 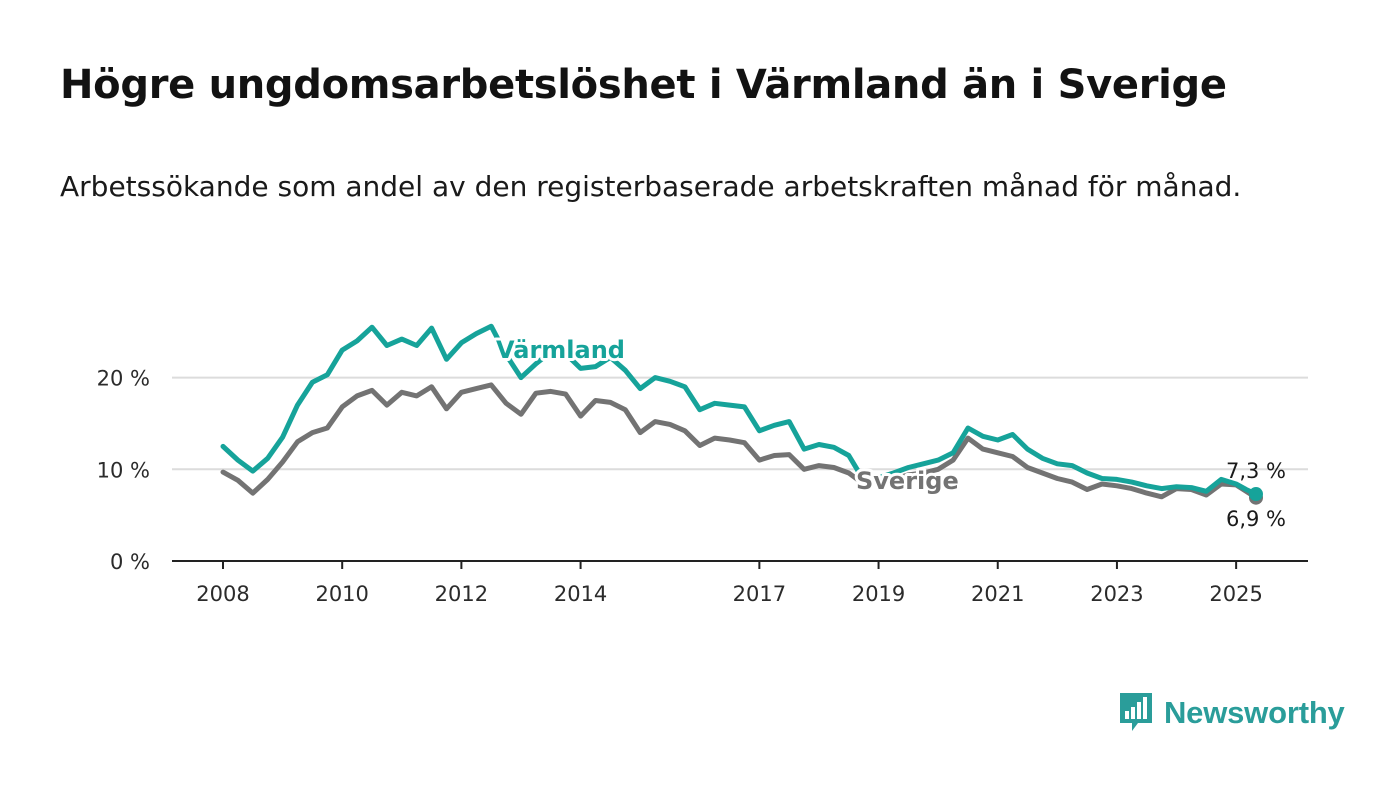 What do you see at coordinates (1256, 519) in the screenshot?
I see `end-label-sverige: 6,9 %` at bounding box center [1256, 519].